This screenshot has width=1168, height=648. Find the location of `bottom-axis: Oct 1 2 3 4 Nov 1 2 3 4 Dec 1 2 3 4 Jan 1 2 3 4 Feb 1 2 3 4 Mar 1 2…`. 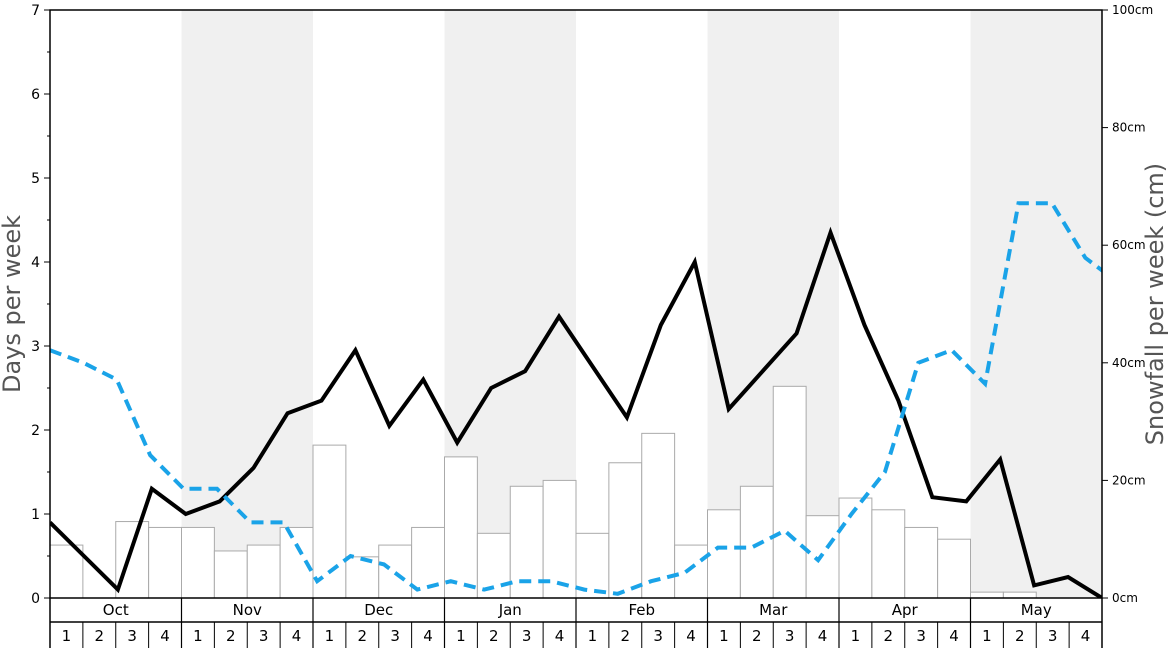

bottom-axis: Oct 1 2 3 4 Nov 1 2 3 4 Dec 1 2 3 4 Jan 1 2 3 4 Feb 1 2 3 4 Mar 1 2… is located at coordinates (576, 623).